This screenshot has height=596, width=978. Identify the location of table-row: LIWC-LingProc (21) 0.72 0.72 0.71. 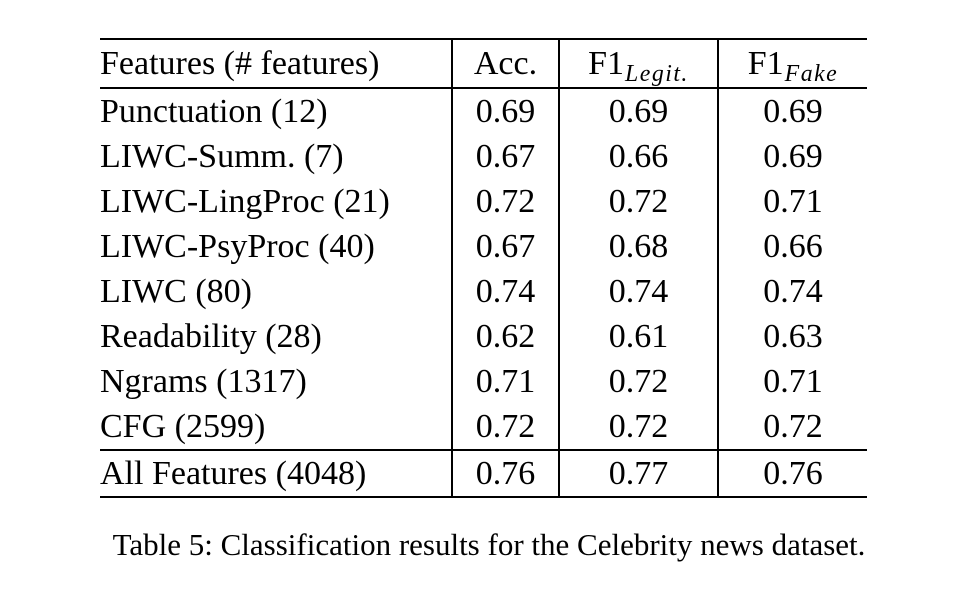
(483, 201).